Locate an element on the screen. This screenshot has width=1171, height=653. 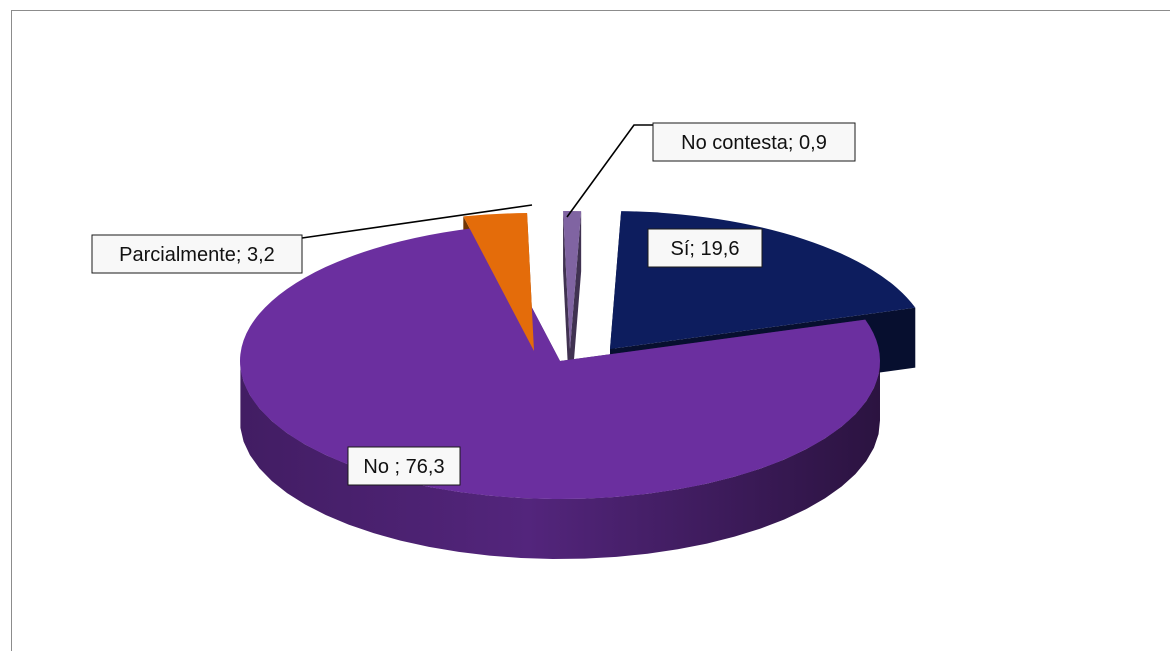
data-label-s-: Sí; 19,6 is located at coordinates (705, 248).